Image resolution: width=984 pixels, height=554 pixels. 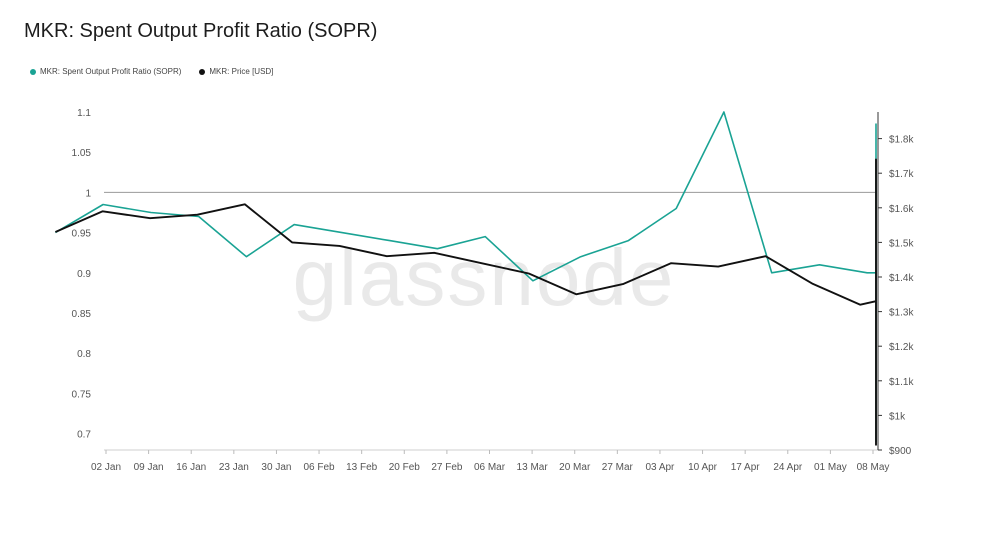 I want to click on legend-item-sopr: MKR: Spent Output Profit Ratio (SOPR), so click(x=105, y=71).